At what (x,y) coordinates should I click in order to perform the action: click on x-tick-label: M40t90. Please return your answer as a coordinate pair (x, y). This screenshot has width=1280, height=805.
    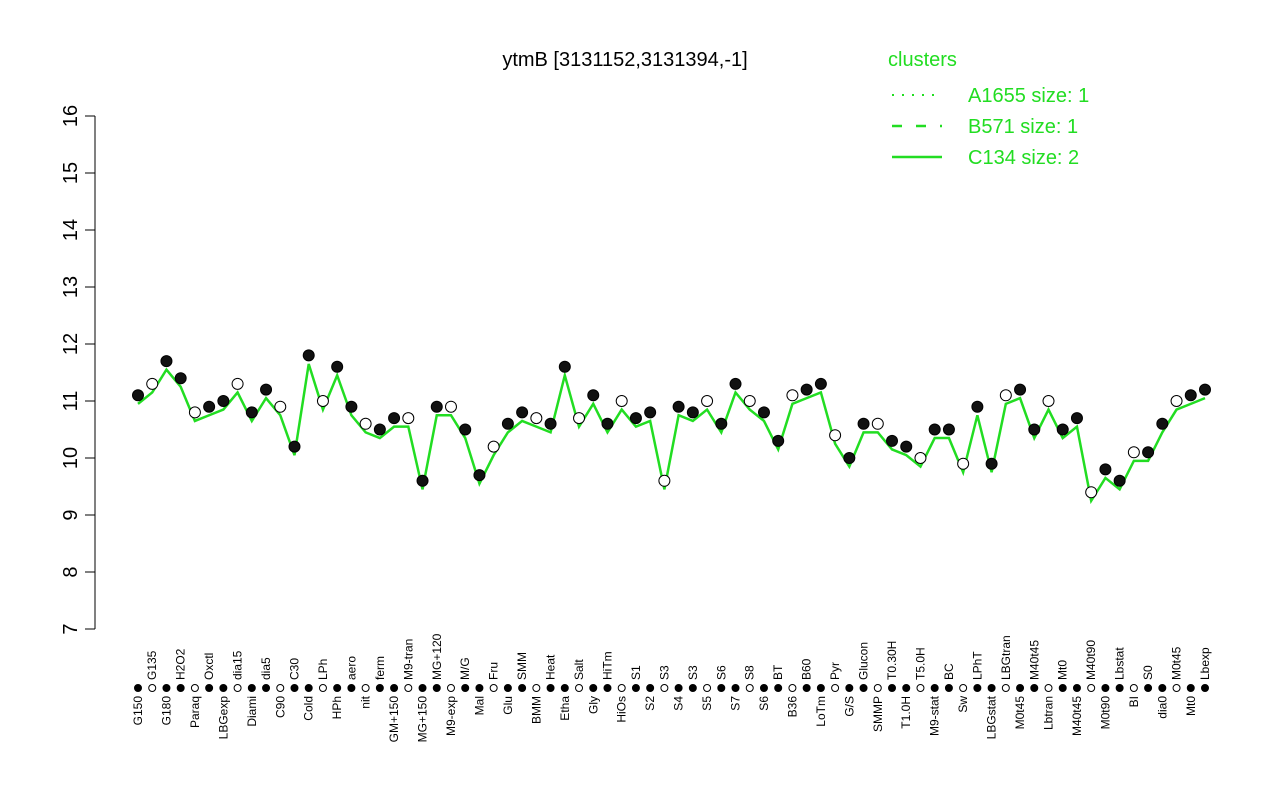
    Looking at the image, I should click on (1091, 660).